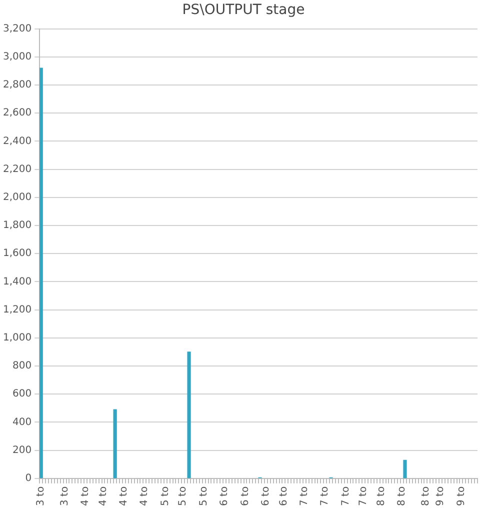 This screenshot has height=511, width=491. What do you see at coordinates (17, 85) in the screenshot?
I see `y-tick-label: 2,800` at bounding box center [17, 85].